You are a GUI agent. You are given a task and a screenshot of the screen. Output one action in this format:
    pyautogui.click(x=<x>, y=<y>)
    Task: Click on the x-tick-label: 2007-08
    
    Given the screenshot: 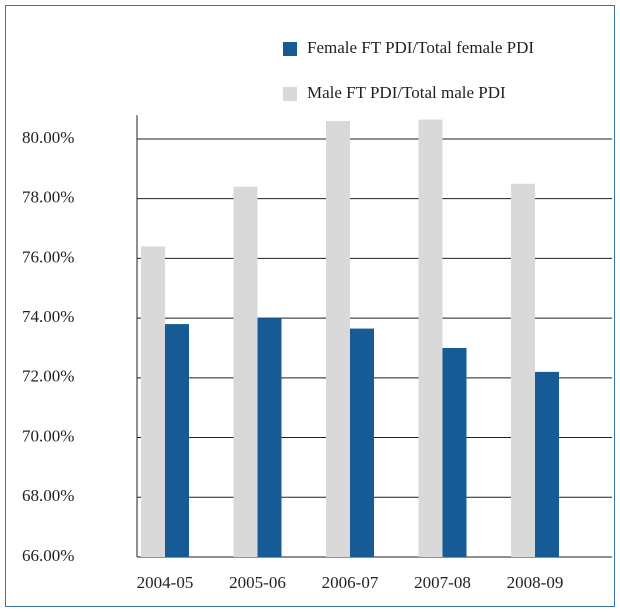 What is the action you would take?
    pyautogui.click(x=442, y=582)
    